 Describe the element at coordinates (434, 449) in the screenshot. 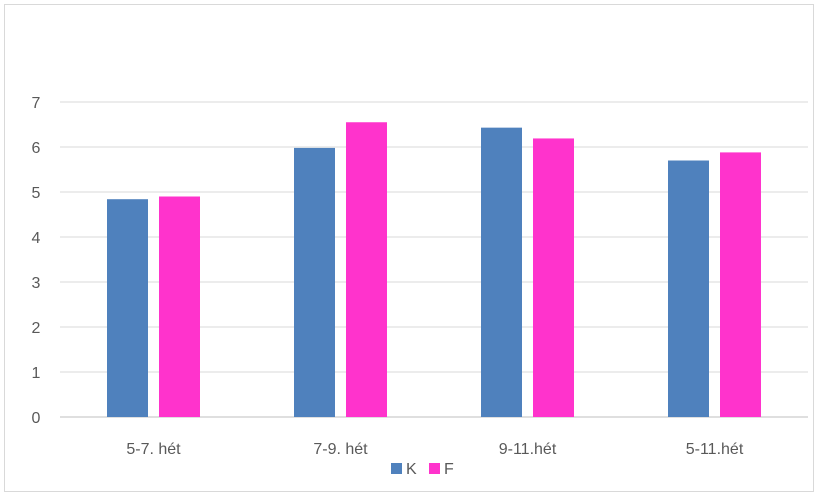

I see `x-axis-ticks: 5-7. hét 7-9. hét 9-11.hét 5-11.hét` at that location.